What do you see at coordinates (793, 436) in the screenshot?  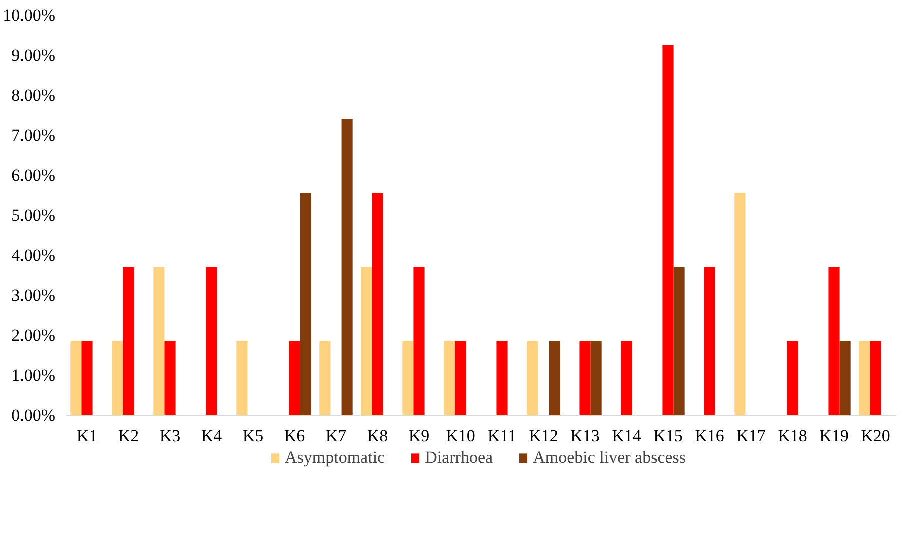 I see `x-tick-label: K18` at bounding box center [793, 436].